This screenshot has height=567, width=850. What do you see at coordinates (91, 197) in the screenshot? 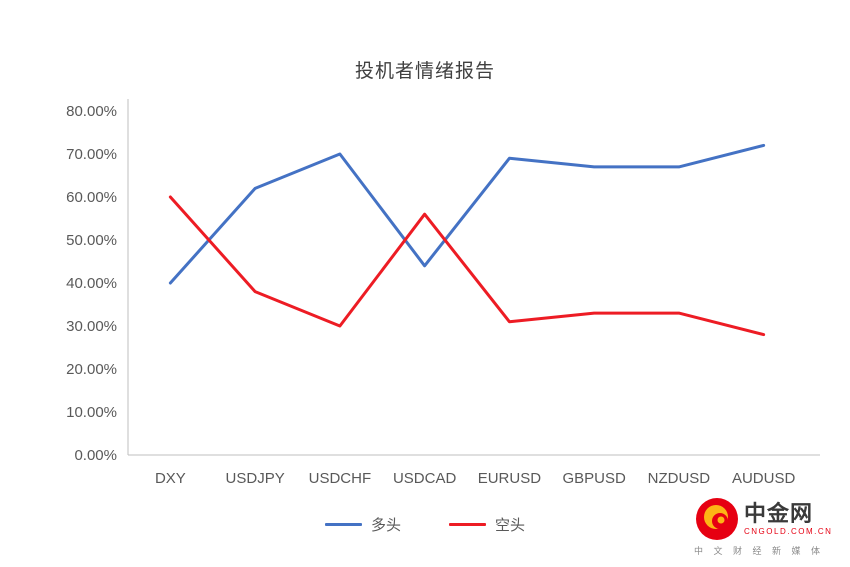
I see `y-tick-label: 60.00%` at bounding box center [91, 197].